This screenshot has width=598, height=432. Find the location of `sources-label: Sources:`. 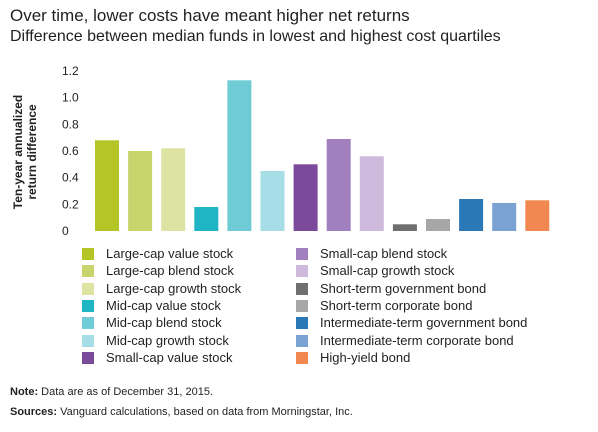

sources-label: Sources: is located at coordinates (34, 412).